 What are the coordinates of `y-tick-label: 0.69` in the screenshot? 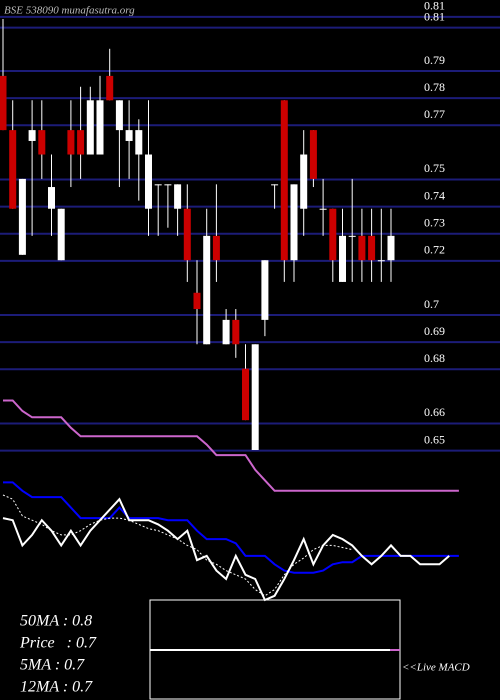 It's located at (434, 331).